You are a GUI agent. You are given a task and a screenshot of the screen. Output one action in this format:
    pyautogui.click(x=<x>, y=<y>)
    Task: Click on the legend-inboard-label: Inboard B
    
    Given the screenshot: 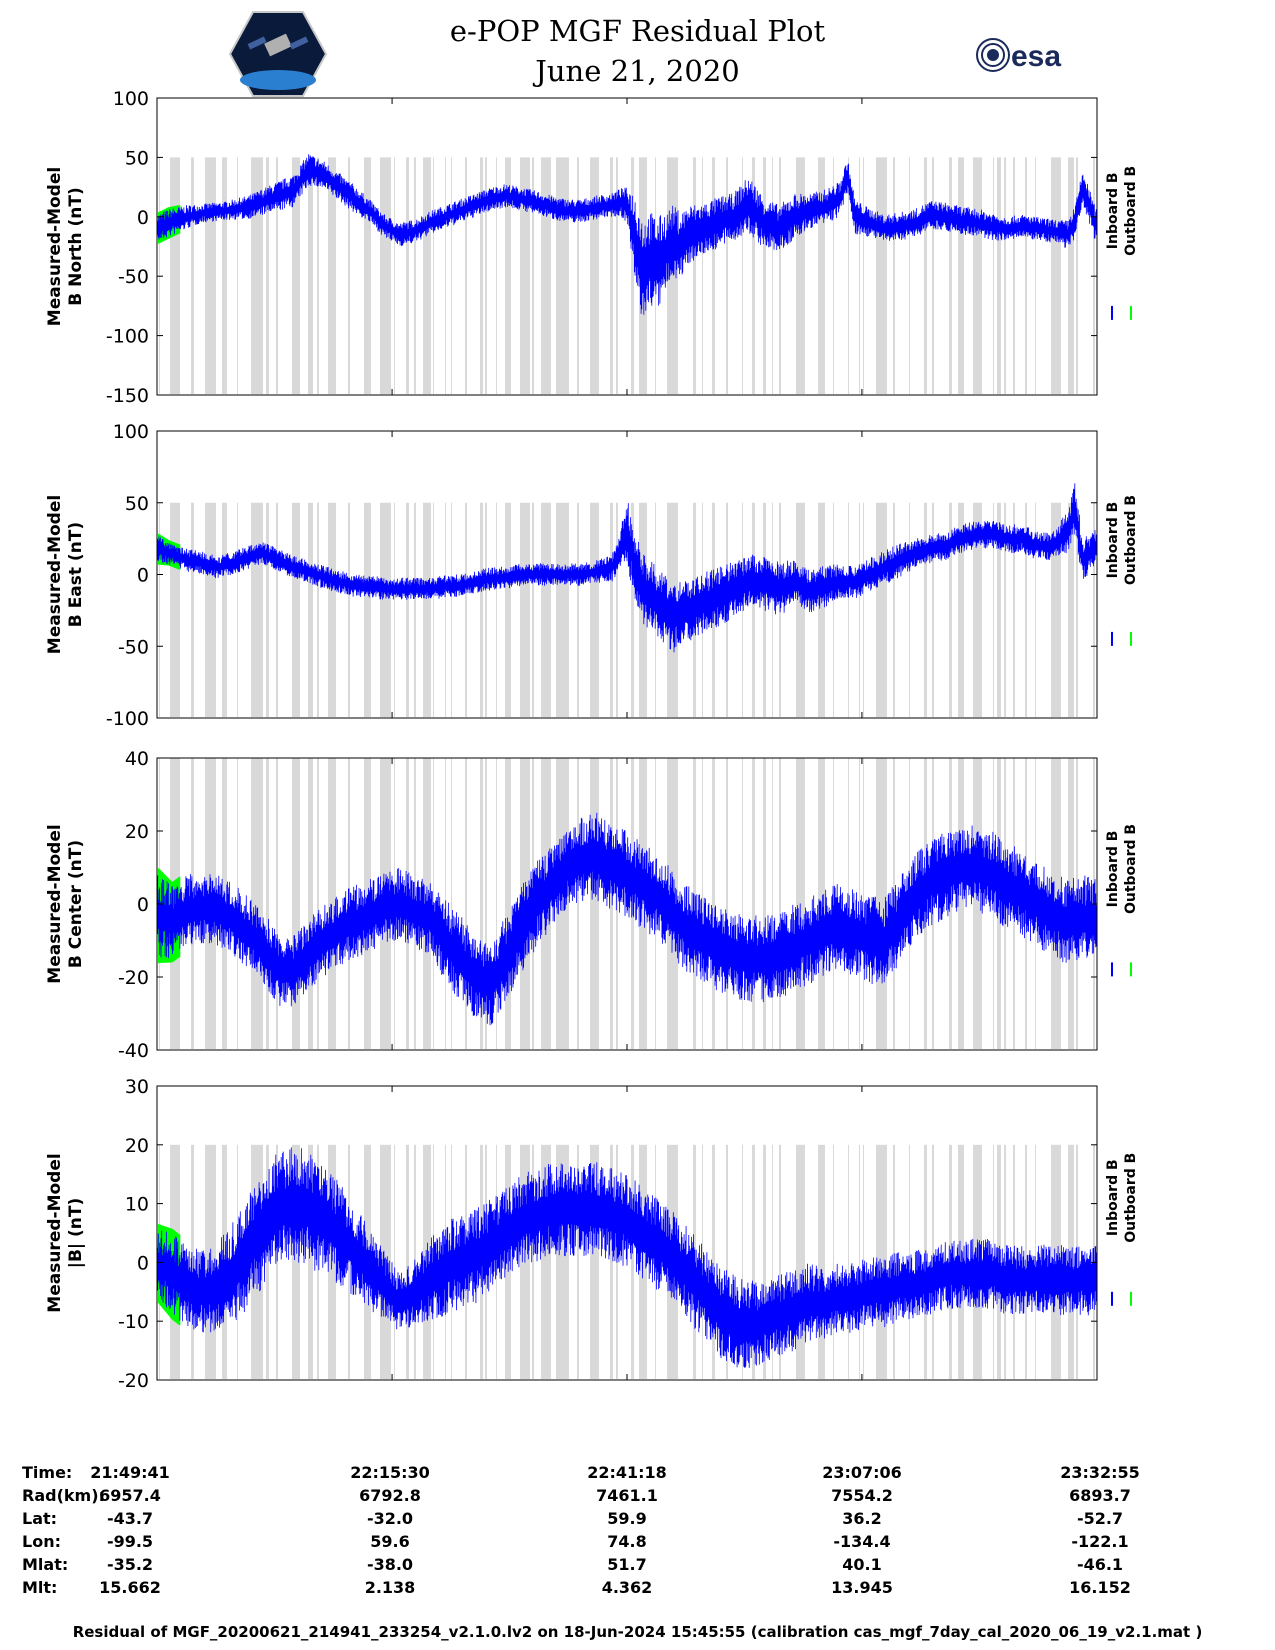 What is the action you would take?
    pyautogui.click(x=1113, y=1197)
    